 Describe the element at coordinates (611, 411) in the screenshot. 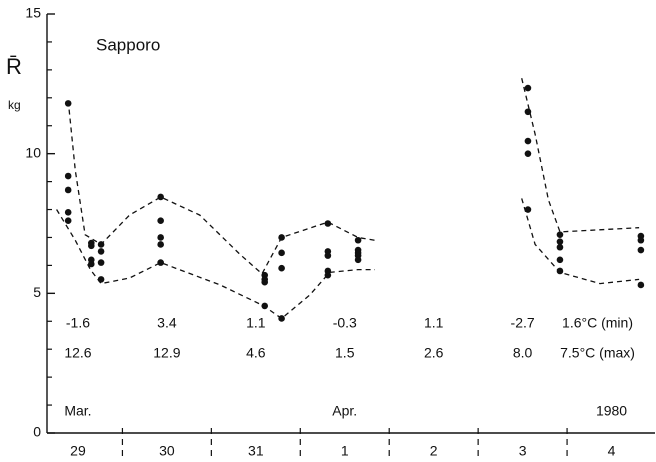

I see `month-label: 1980` at that location.